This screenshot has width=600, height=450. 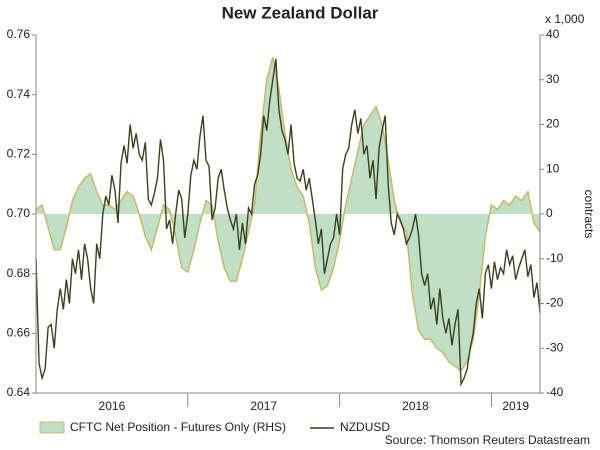 I want to click on y2-tick-label: 10, so click(x=553, y=168).